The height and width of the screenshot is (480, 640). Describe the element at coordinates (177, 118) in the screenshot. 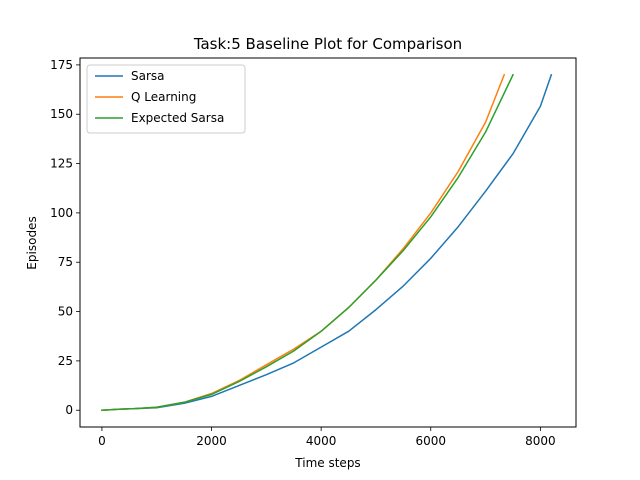

I see `legend-label-2: Expected Sarsa` at that location.